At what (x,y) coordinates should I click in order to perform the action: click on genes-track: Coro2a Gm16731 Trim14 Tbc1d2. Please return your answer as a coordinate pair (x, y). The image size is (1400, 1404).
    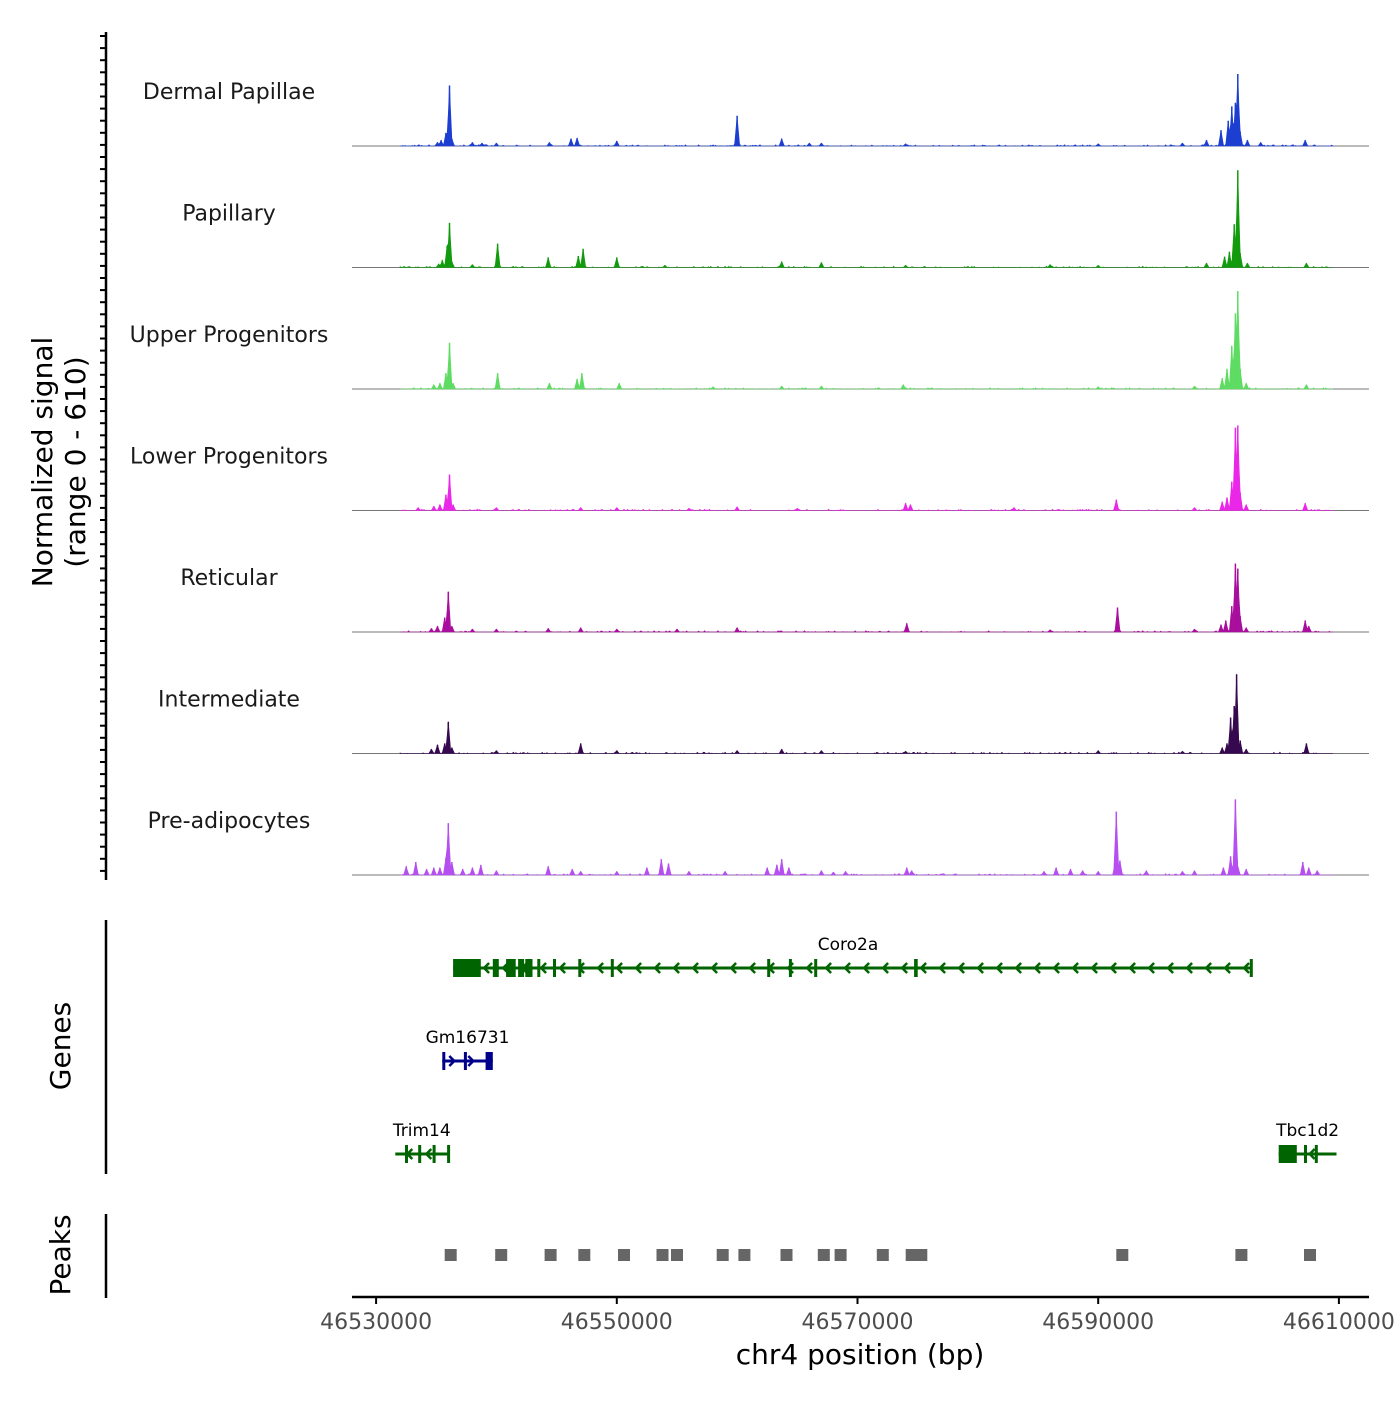
    Looking at the image, I should click on (865, 1049).